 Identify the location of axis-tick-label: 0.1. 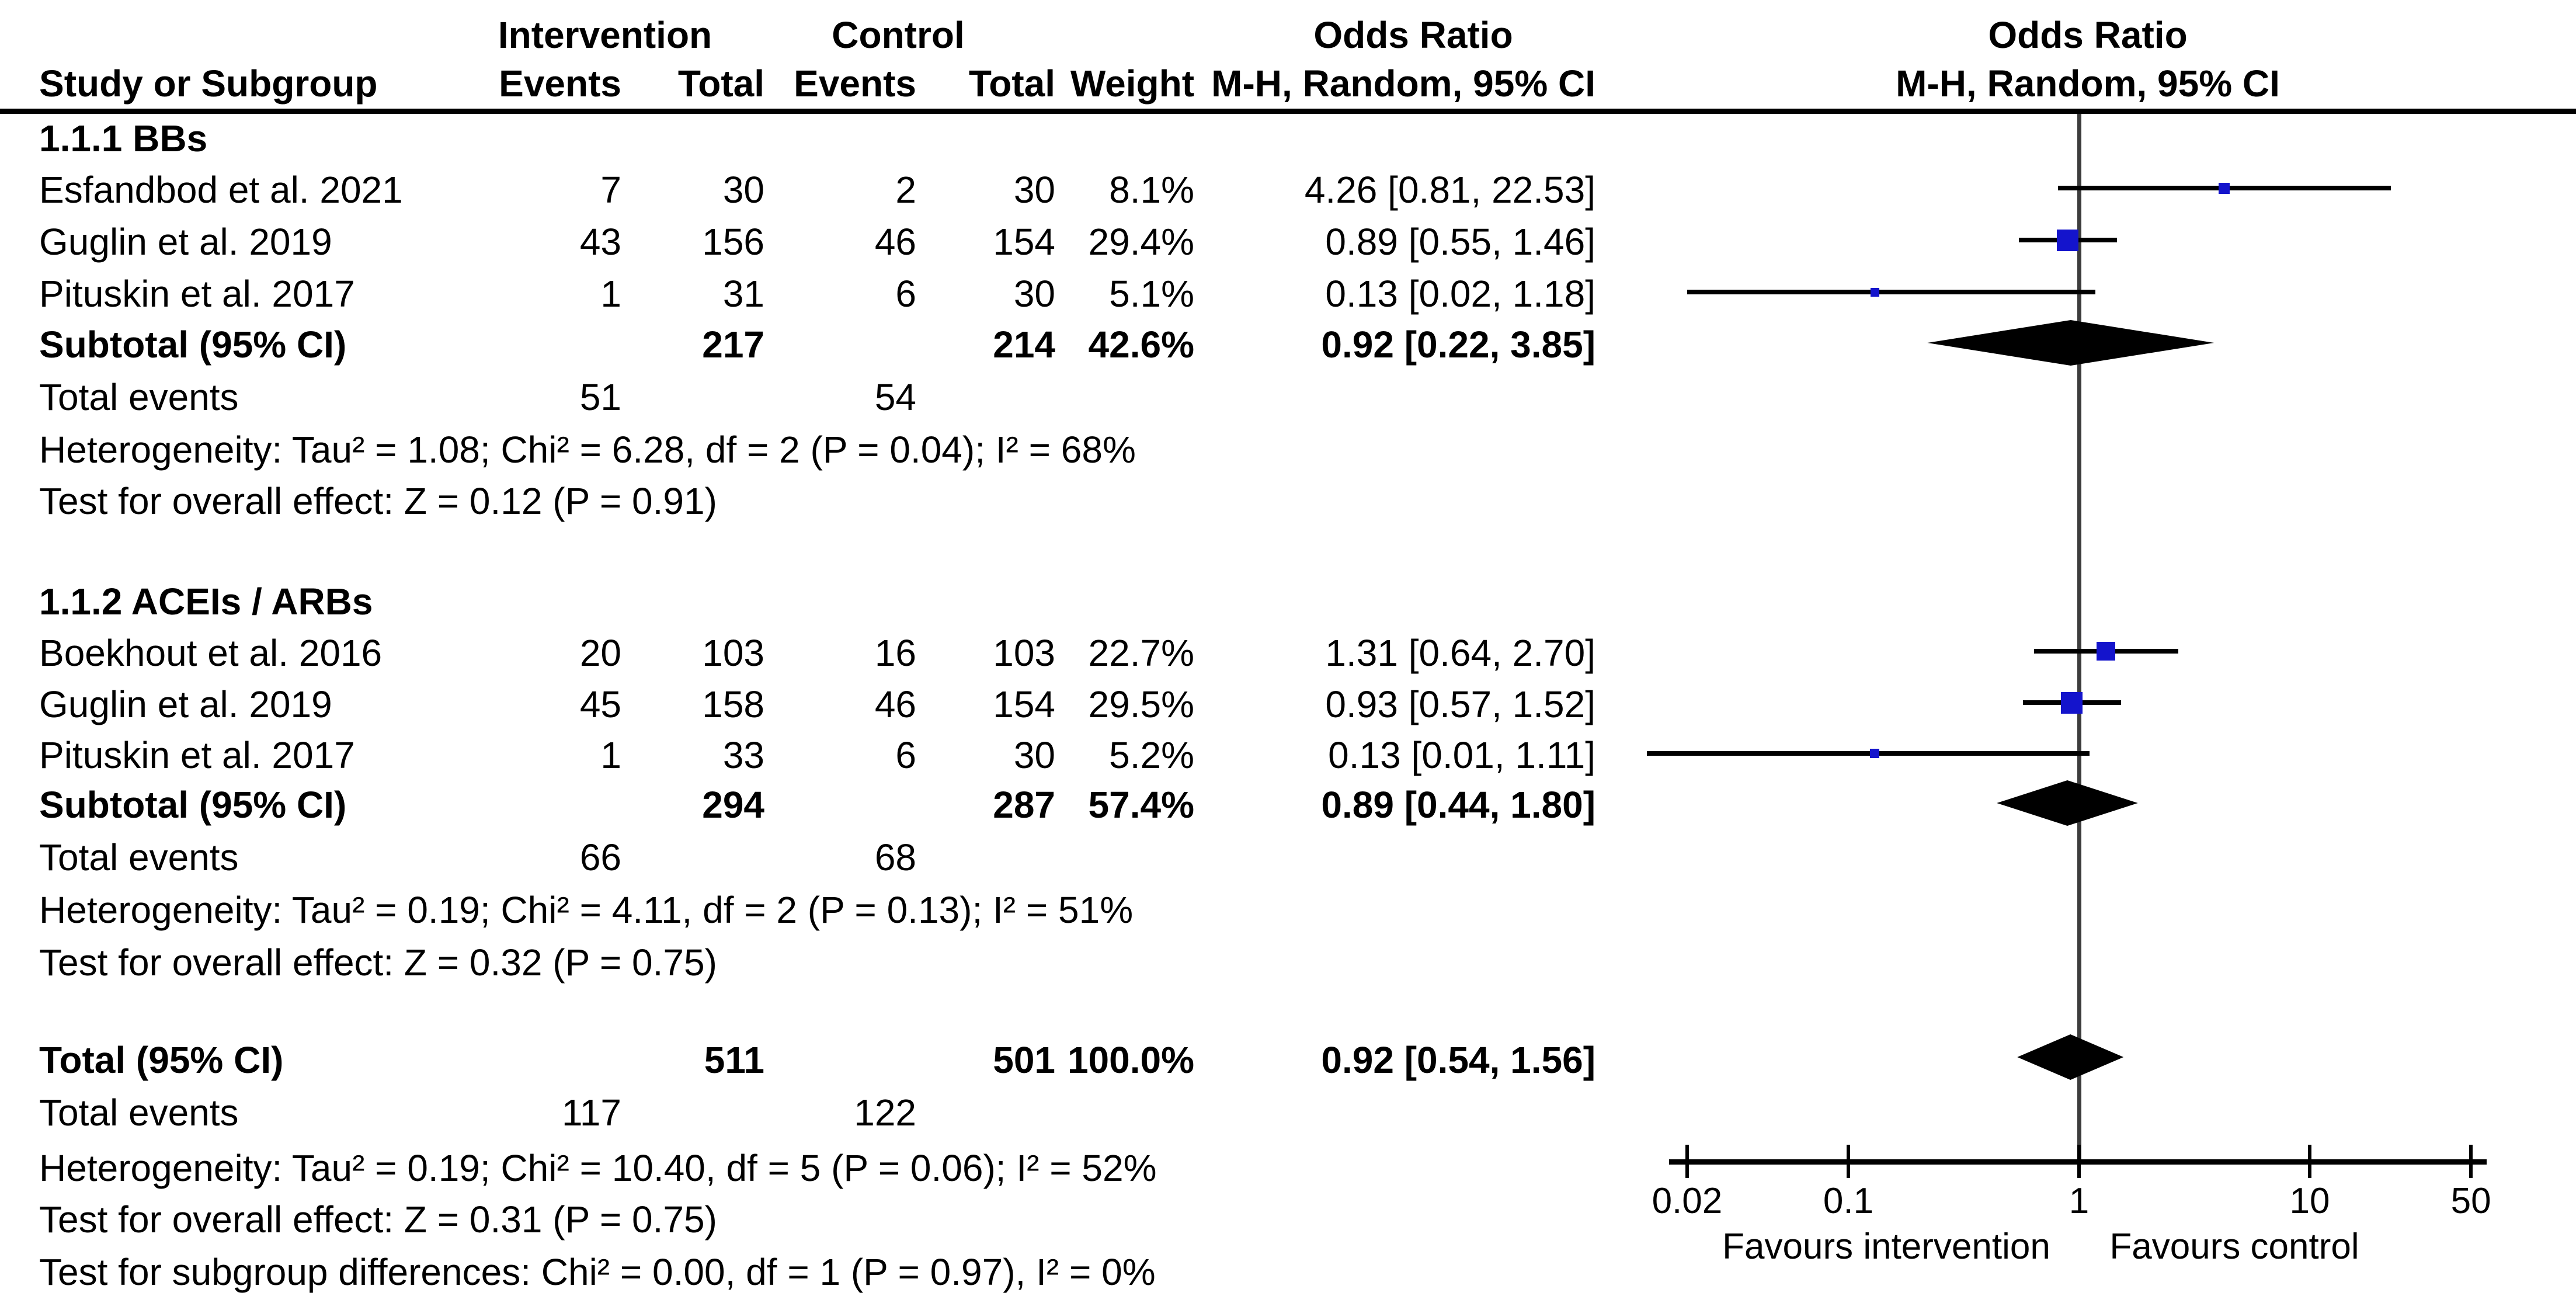
(1849, 1201).